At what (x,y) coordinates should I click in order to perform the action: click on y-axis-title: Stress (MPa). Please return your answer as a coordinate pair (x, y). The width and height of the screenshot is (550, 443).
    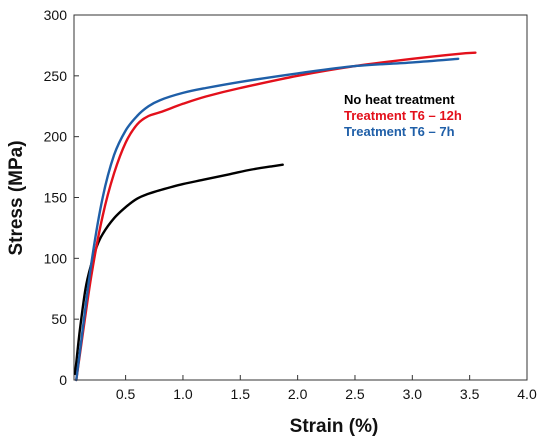
    Looking at the image, I should click on (16, 197).